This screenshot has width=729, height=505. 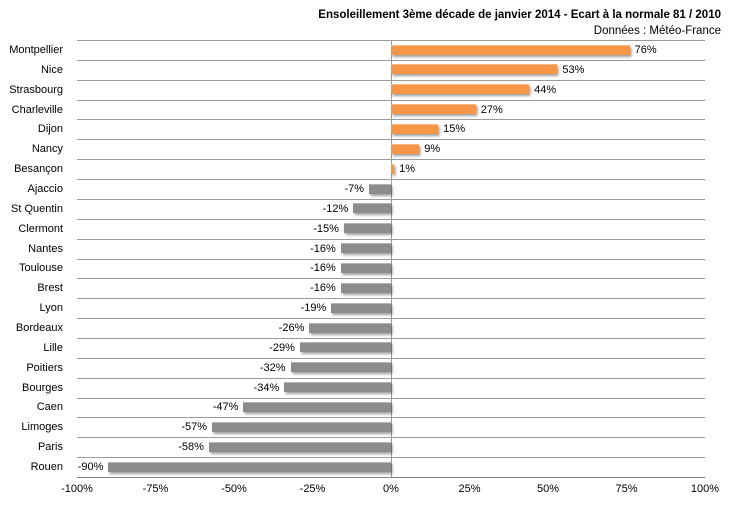 I want to click on category-label: Caen, so click(x=49, y=407).